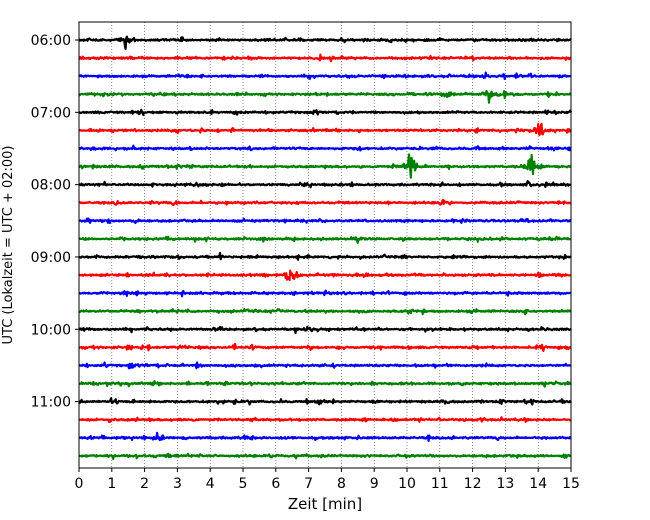 Image resolution: width=650 pixels, height=520 pixels. I want to click on x-tick-label: 10, so click(407, 484).